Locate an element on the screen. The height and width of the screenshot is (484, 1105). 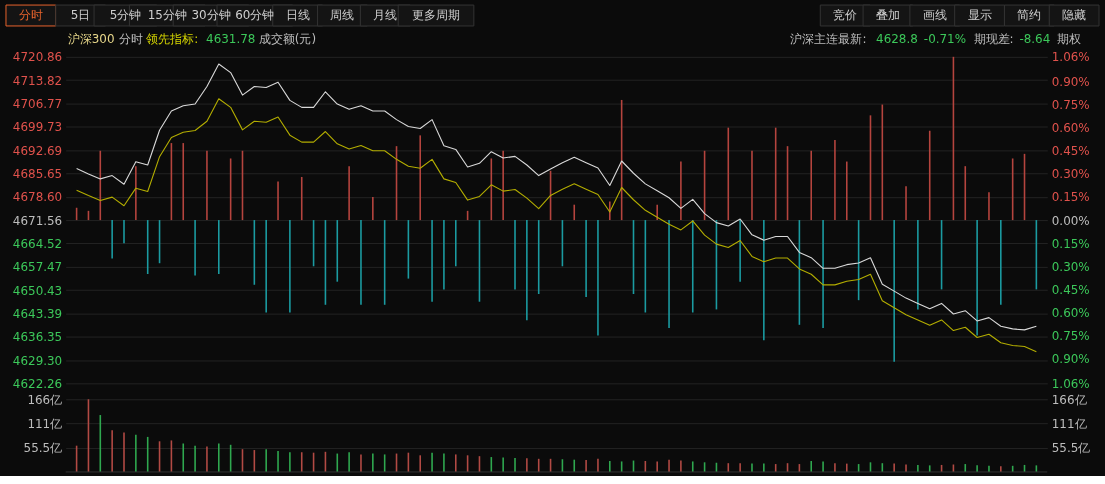
text: 简约 is located at coordinates (1029, 14).